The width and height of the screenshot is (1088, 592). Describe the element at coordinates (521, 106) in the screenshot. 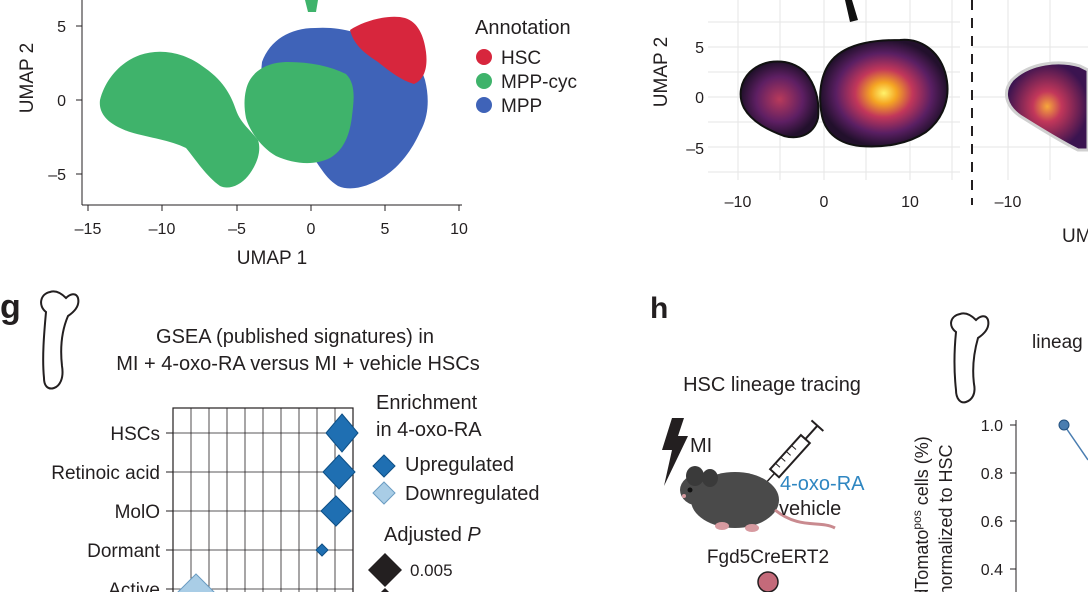

I see `umap-legend-label-mpp: MPP` at that location.